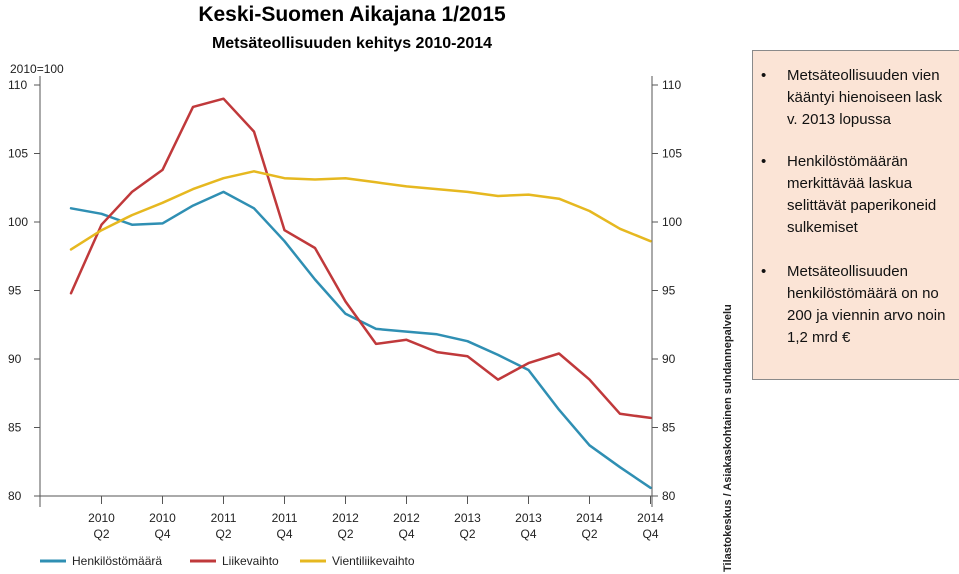 The height and width of the screenshot is (574, 959). Describe the element at coordinates (671, 85) in the screenshot. I see `y-tick-label-right: 110` at that location.